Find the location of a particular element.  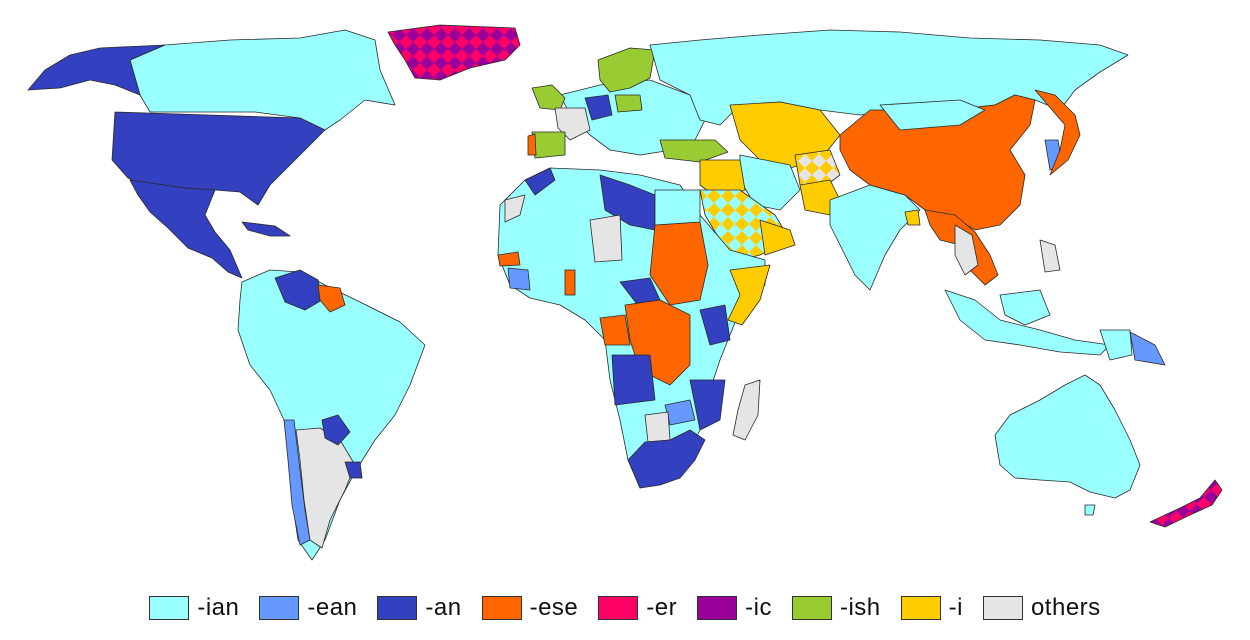

legend-swatch-i is located at coordinates (920, 608).